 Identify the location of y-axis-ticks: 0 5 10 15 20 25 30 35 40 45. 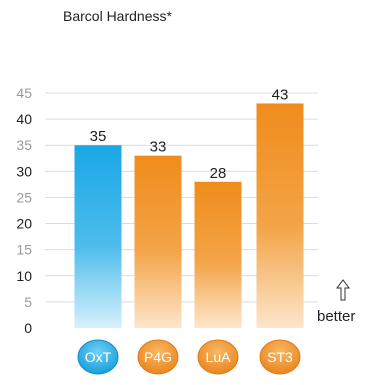
(24, 210).